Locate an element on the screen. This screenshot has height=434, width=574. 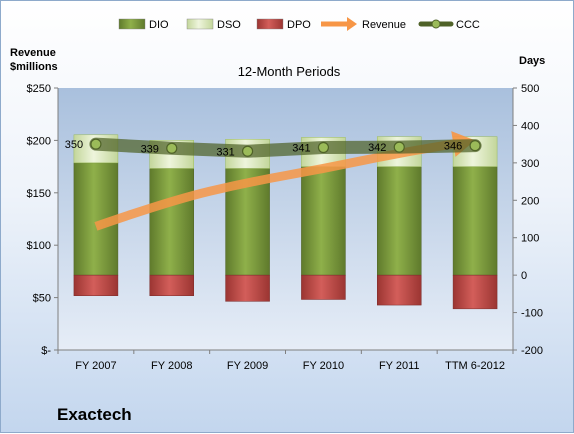
legend-label-dio: DIO is located at coordinates (159, 25).